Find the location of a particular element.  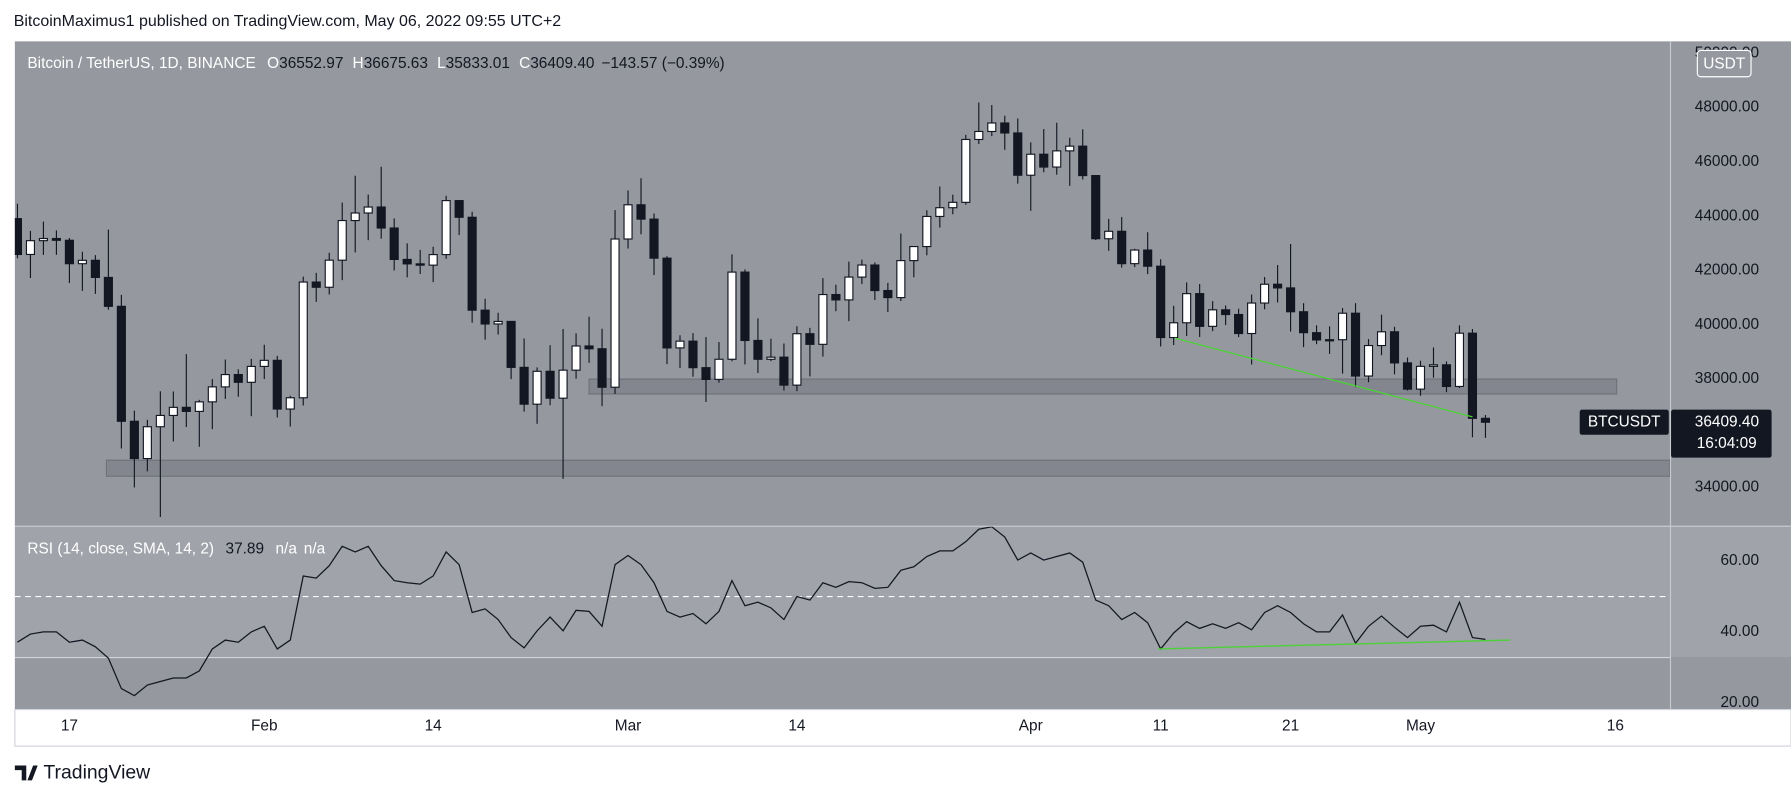

currency-button: USDT is located at coordinates (1724, 63).